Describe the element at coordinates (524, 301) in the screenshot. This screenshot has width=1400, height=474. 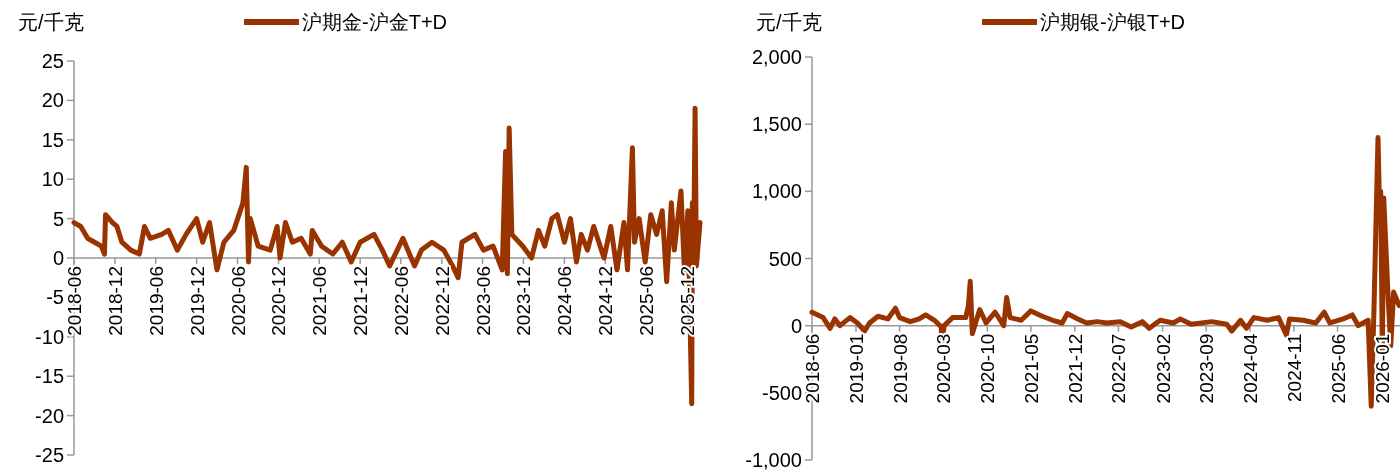
I see `x-tick-label: 2023-12` at that location.